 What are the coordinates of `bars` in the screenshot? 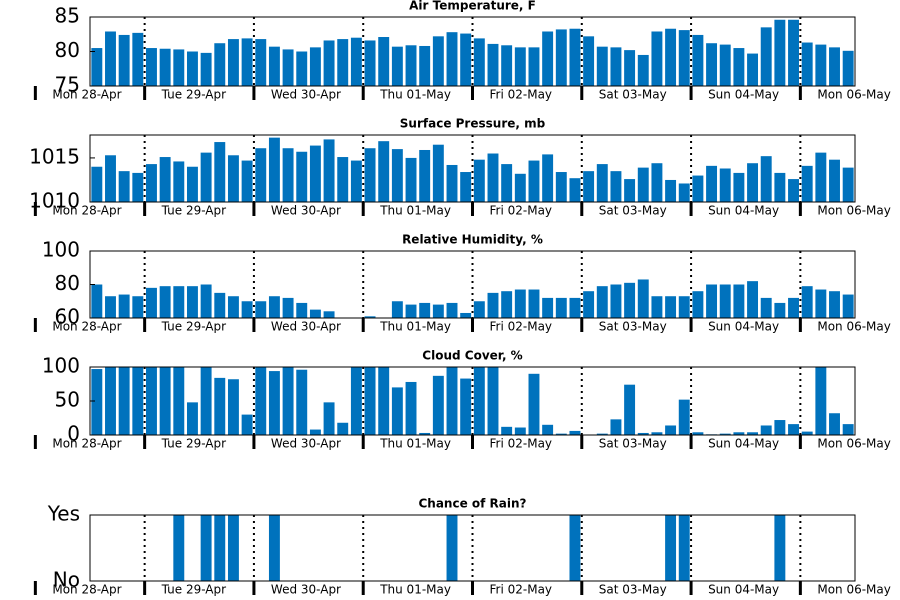 It's located at (472, 301).